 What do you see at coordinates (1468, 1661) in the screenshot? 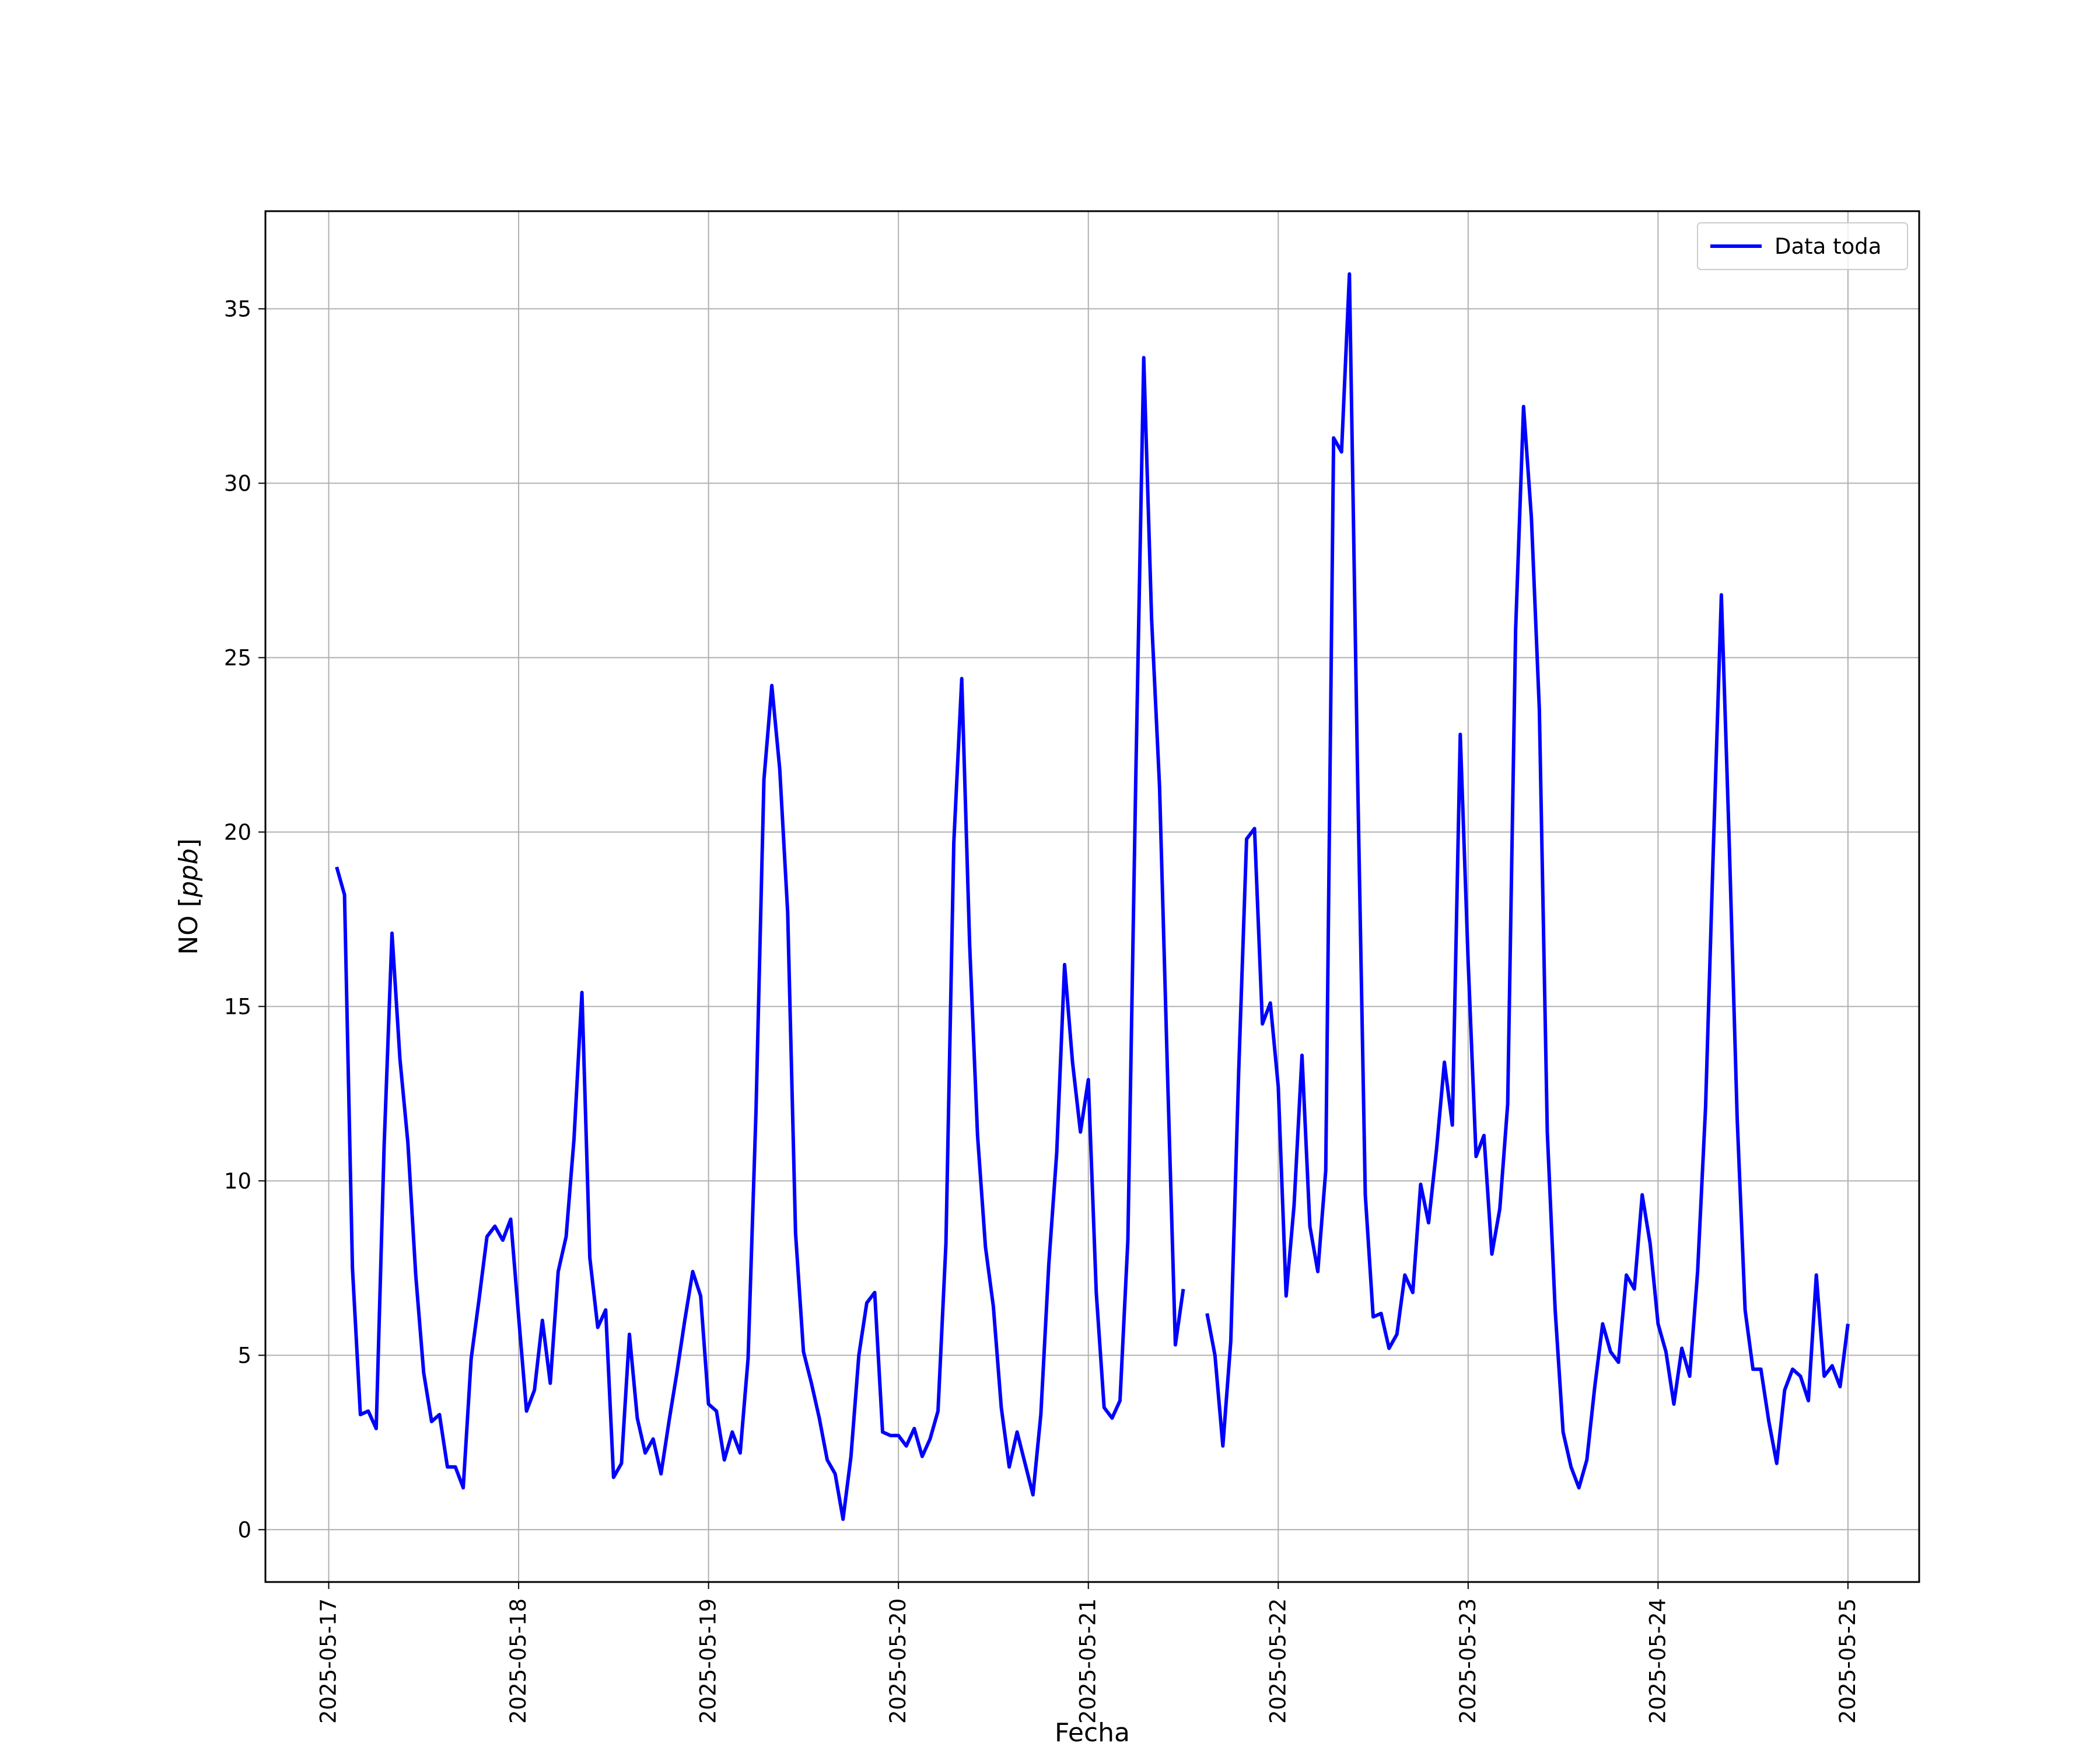
I see `x-tick-label: 2025-05-23` at bounding box center [1468, 1661].